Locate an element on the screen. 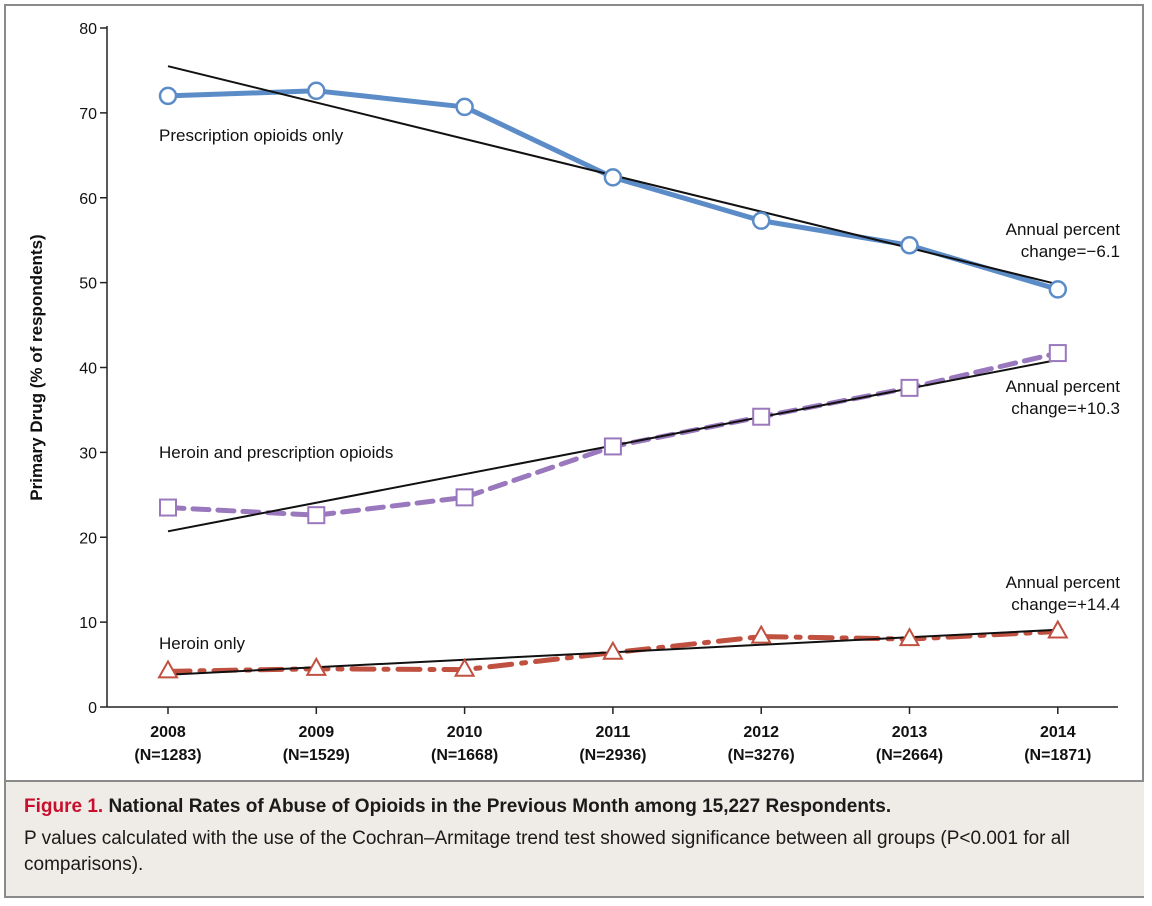 This screenshot has width=1152, height=906. y-tick-label: 20 is located at coordinates (88, 538).